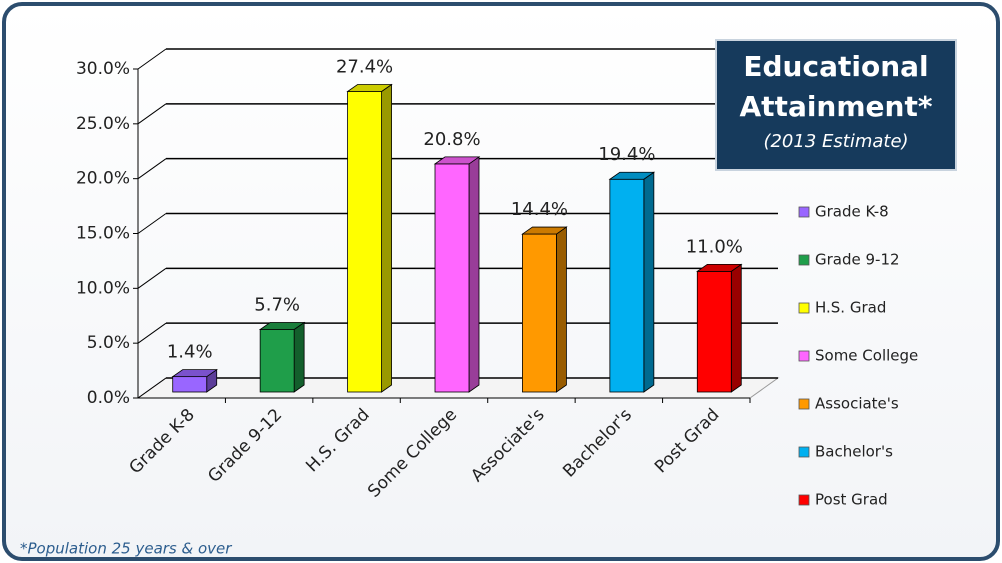  I want to click on legend-label: Some College, so click(866, 356).